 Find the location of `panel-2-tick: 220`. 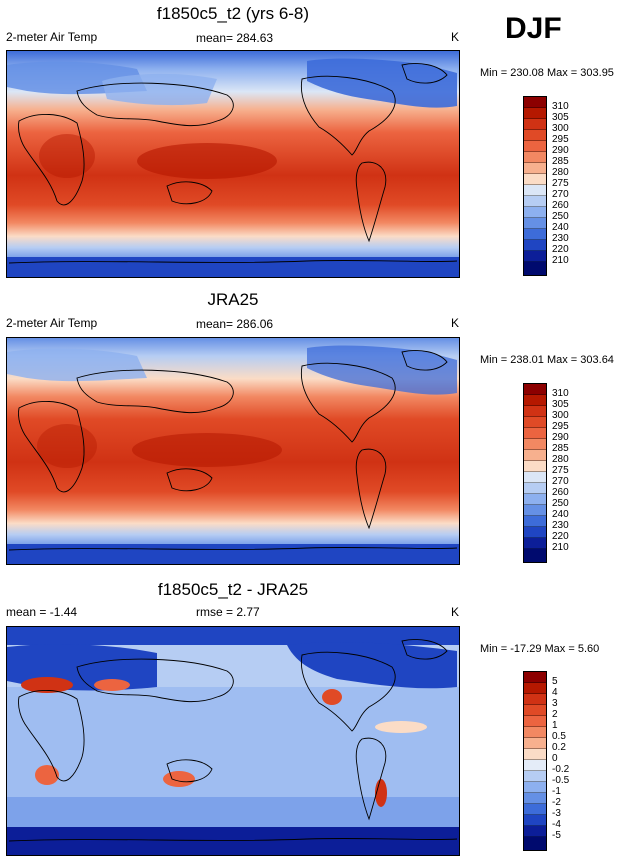

panel-2-tick: 220 is located at coordinates (560, 536).